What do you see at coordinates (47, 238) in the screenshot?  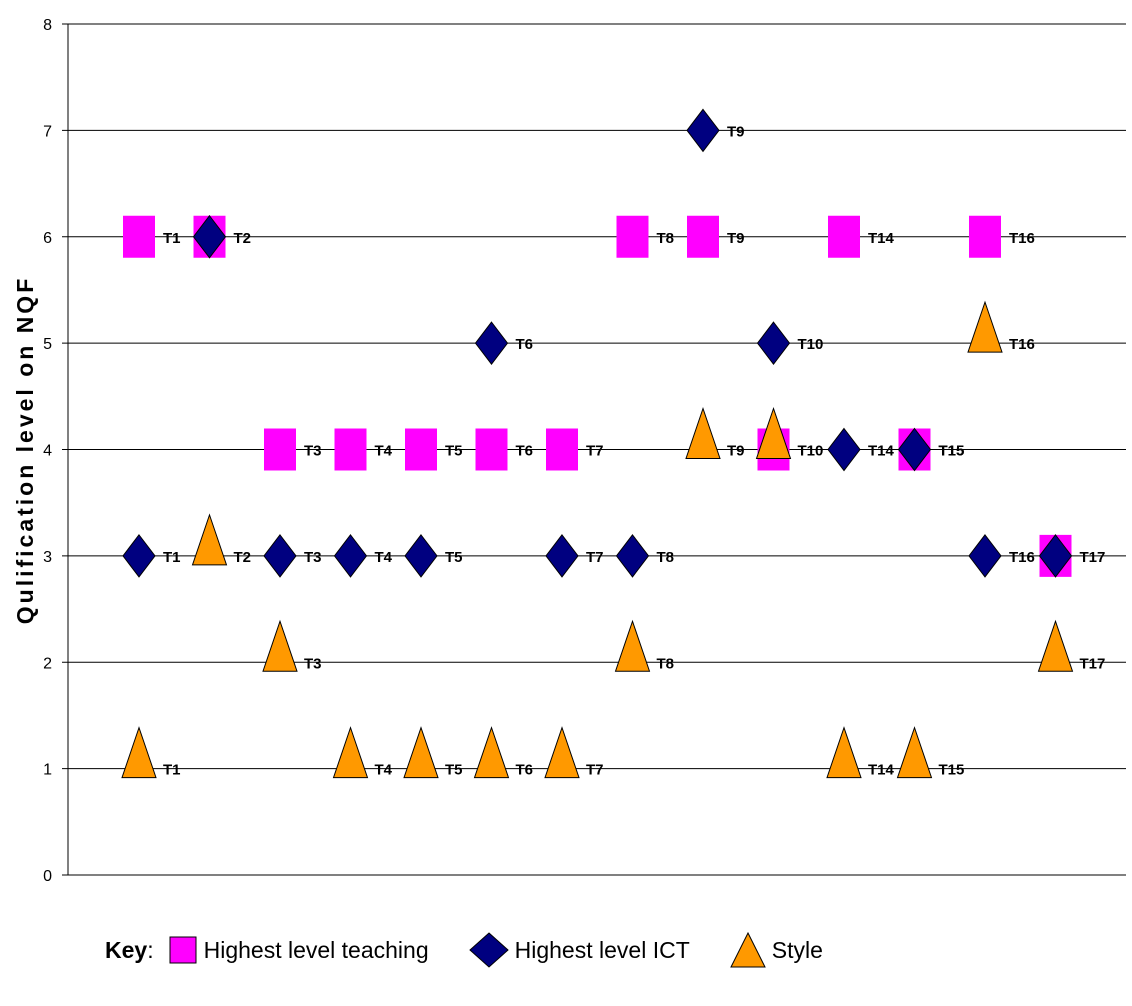 I see `y-tick-label: 6` at bounding box center [47, 238].